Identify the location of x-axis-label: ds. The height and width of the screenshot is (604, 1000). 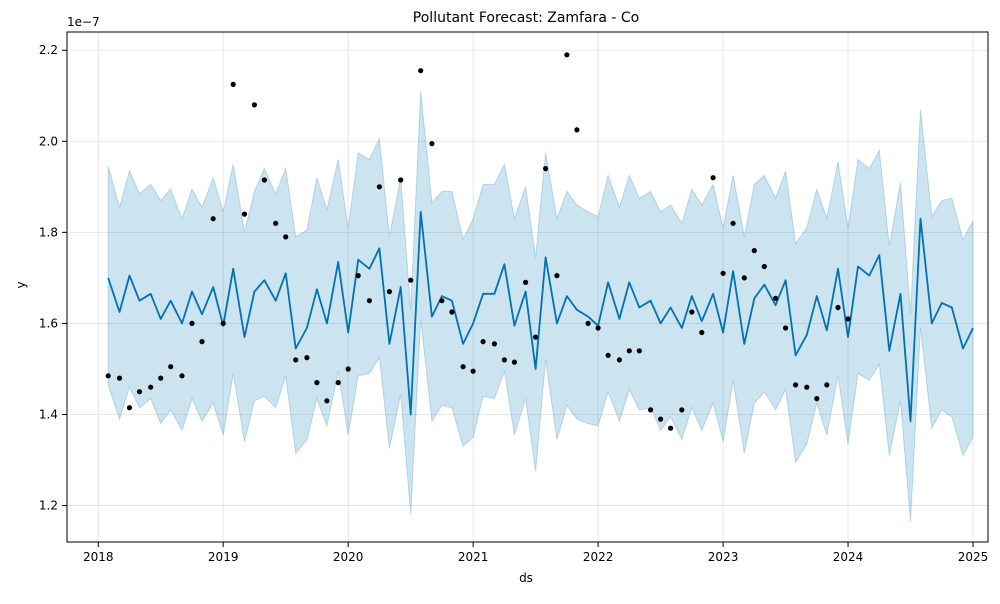
(526, 578).